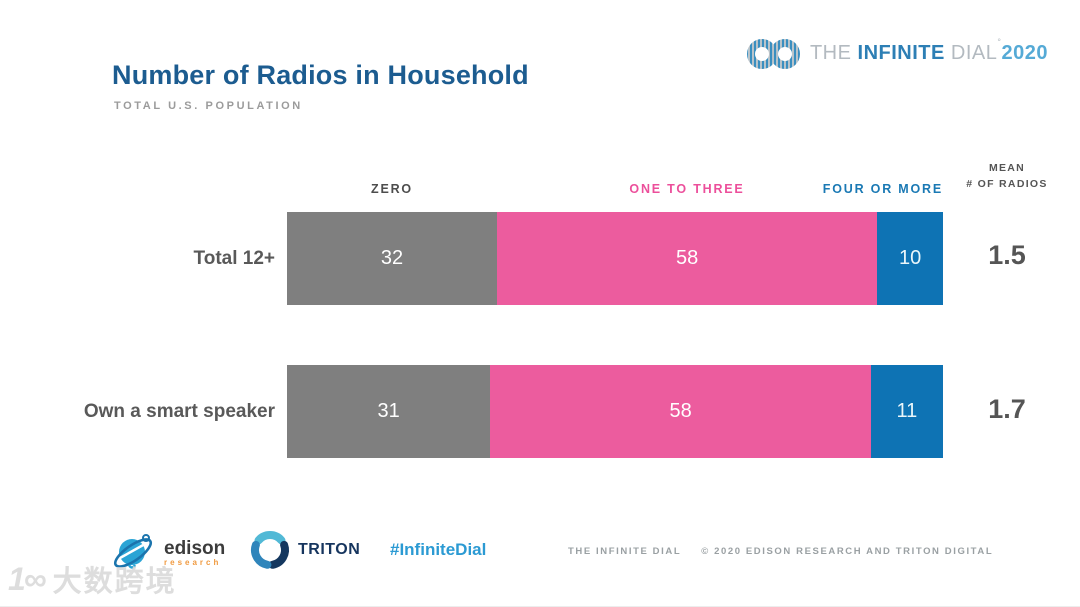 The image size is (1080, 607). I want to click on watermark-text: 大数跨境, so click(114, 582).